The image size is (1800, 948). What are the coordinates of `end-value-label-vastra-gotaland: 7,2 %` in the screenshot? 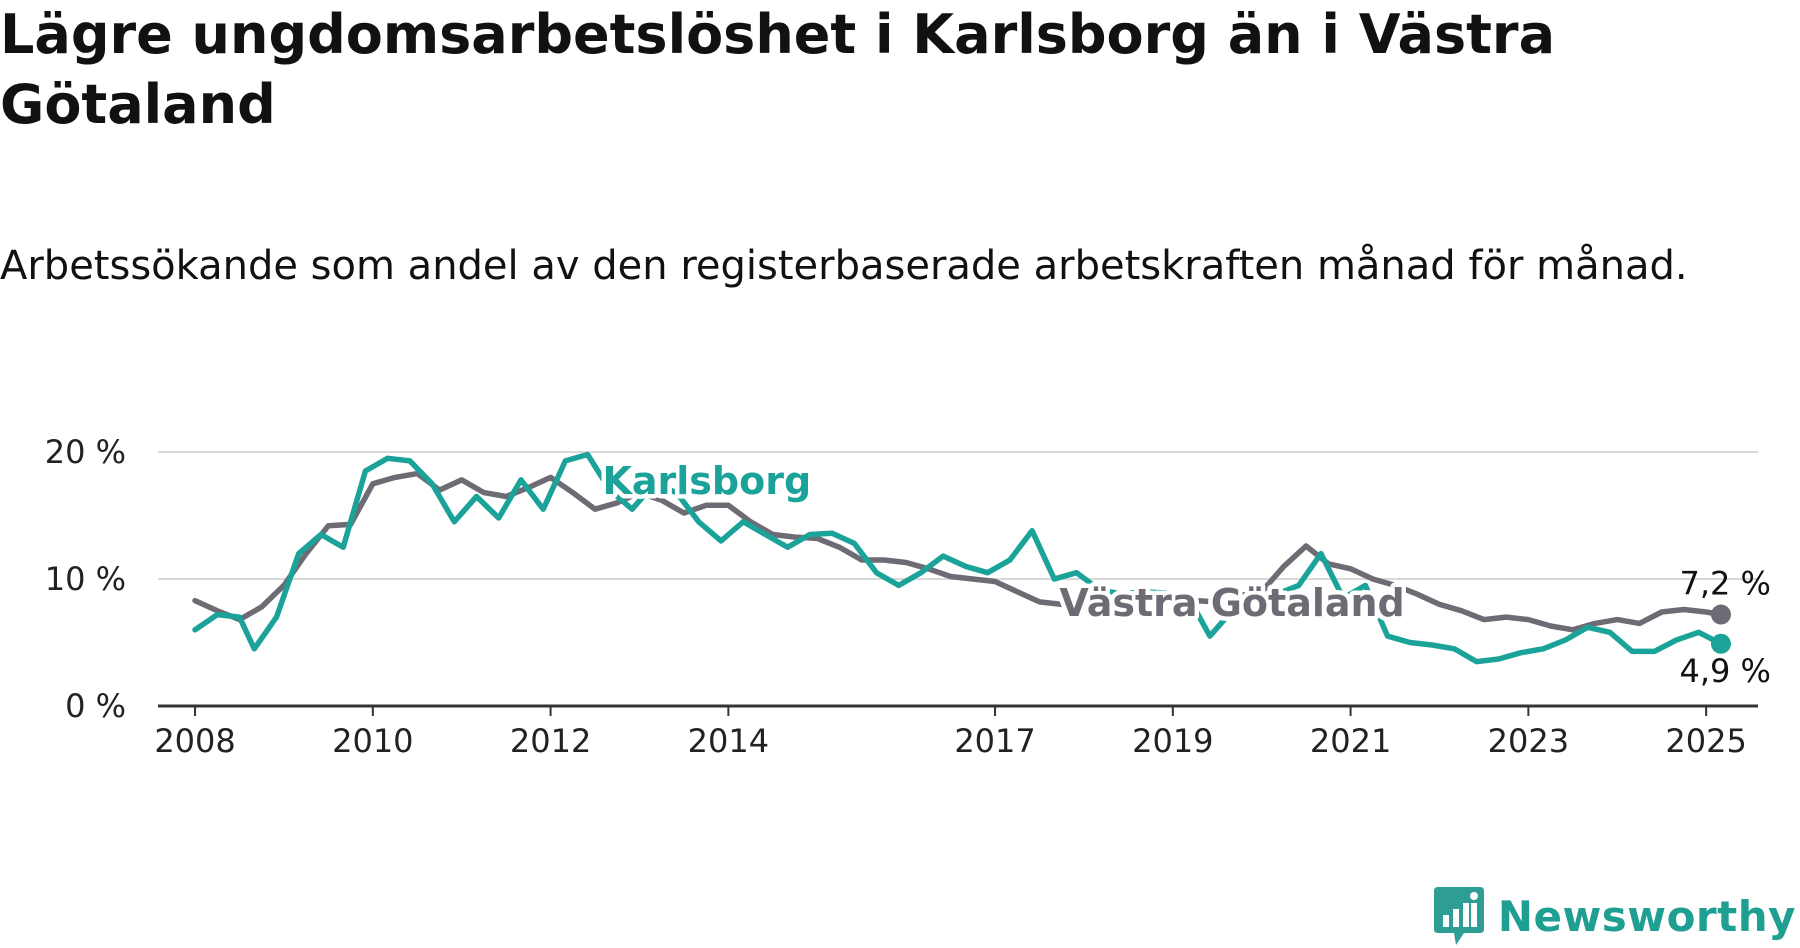 It's located at (1724, 584).